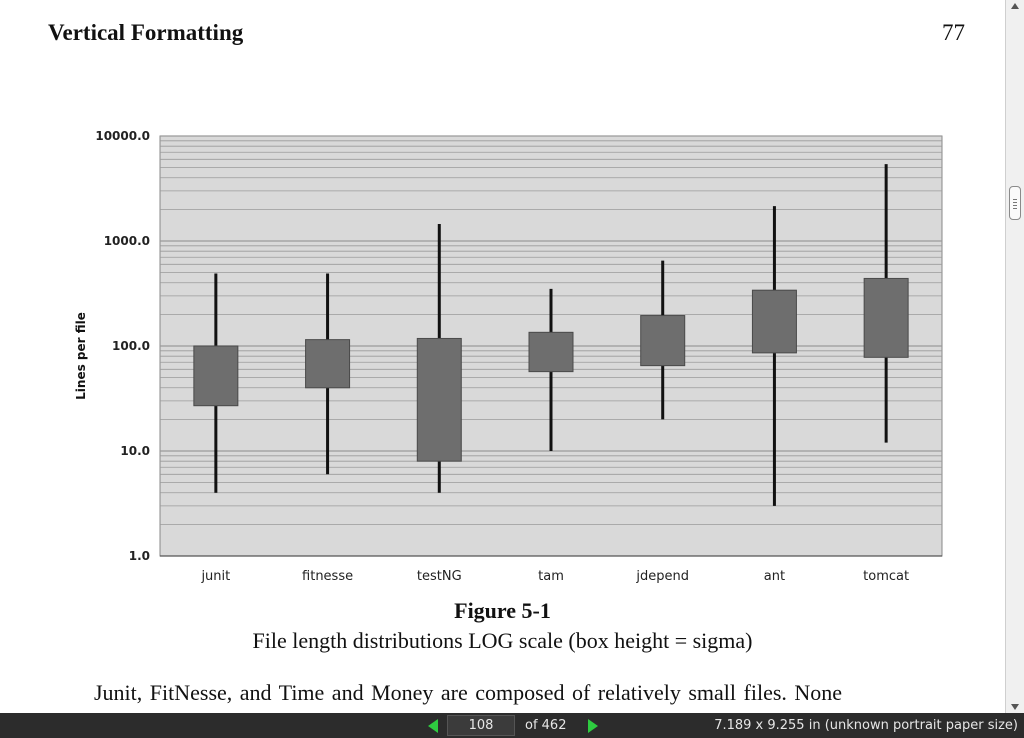 The height and width of the screenshot is (738, 1024). What do you see at coordinates (1015, 6) in the screenshot?
I see `scroll-up-arrow-icon` at bounding box center [1015, 6].